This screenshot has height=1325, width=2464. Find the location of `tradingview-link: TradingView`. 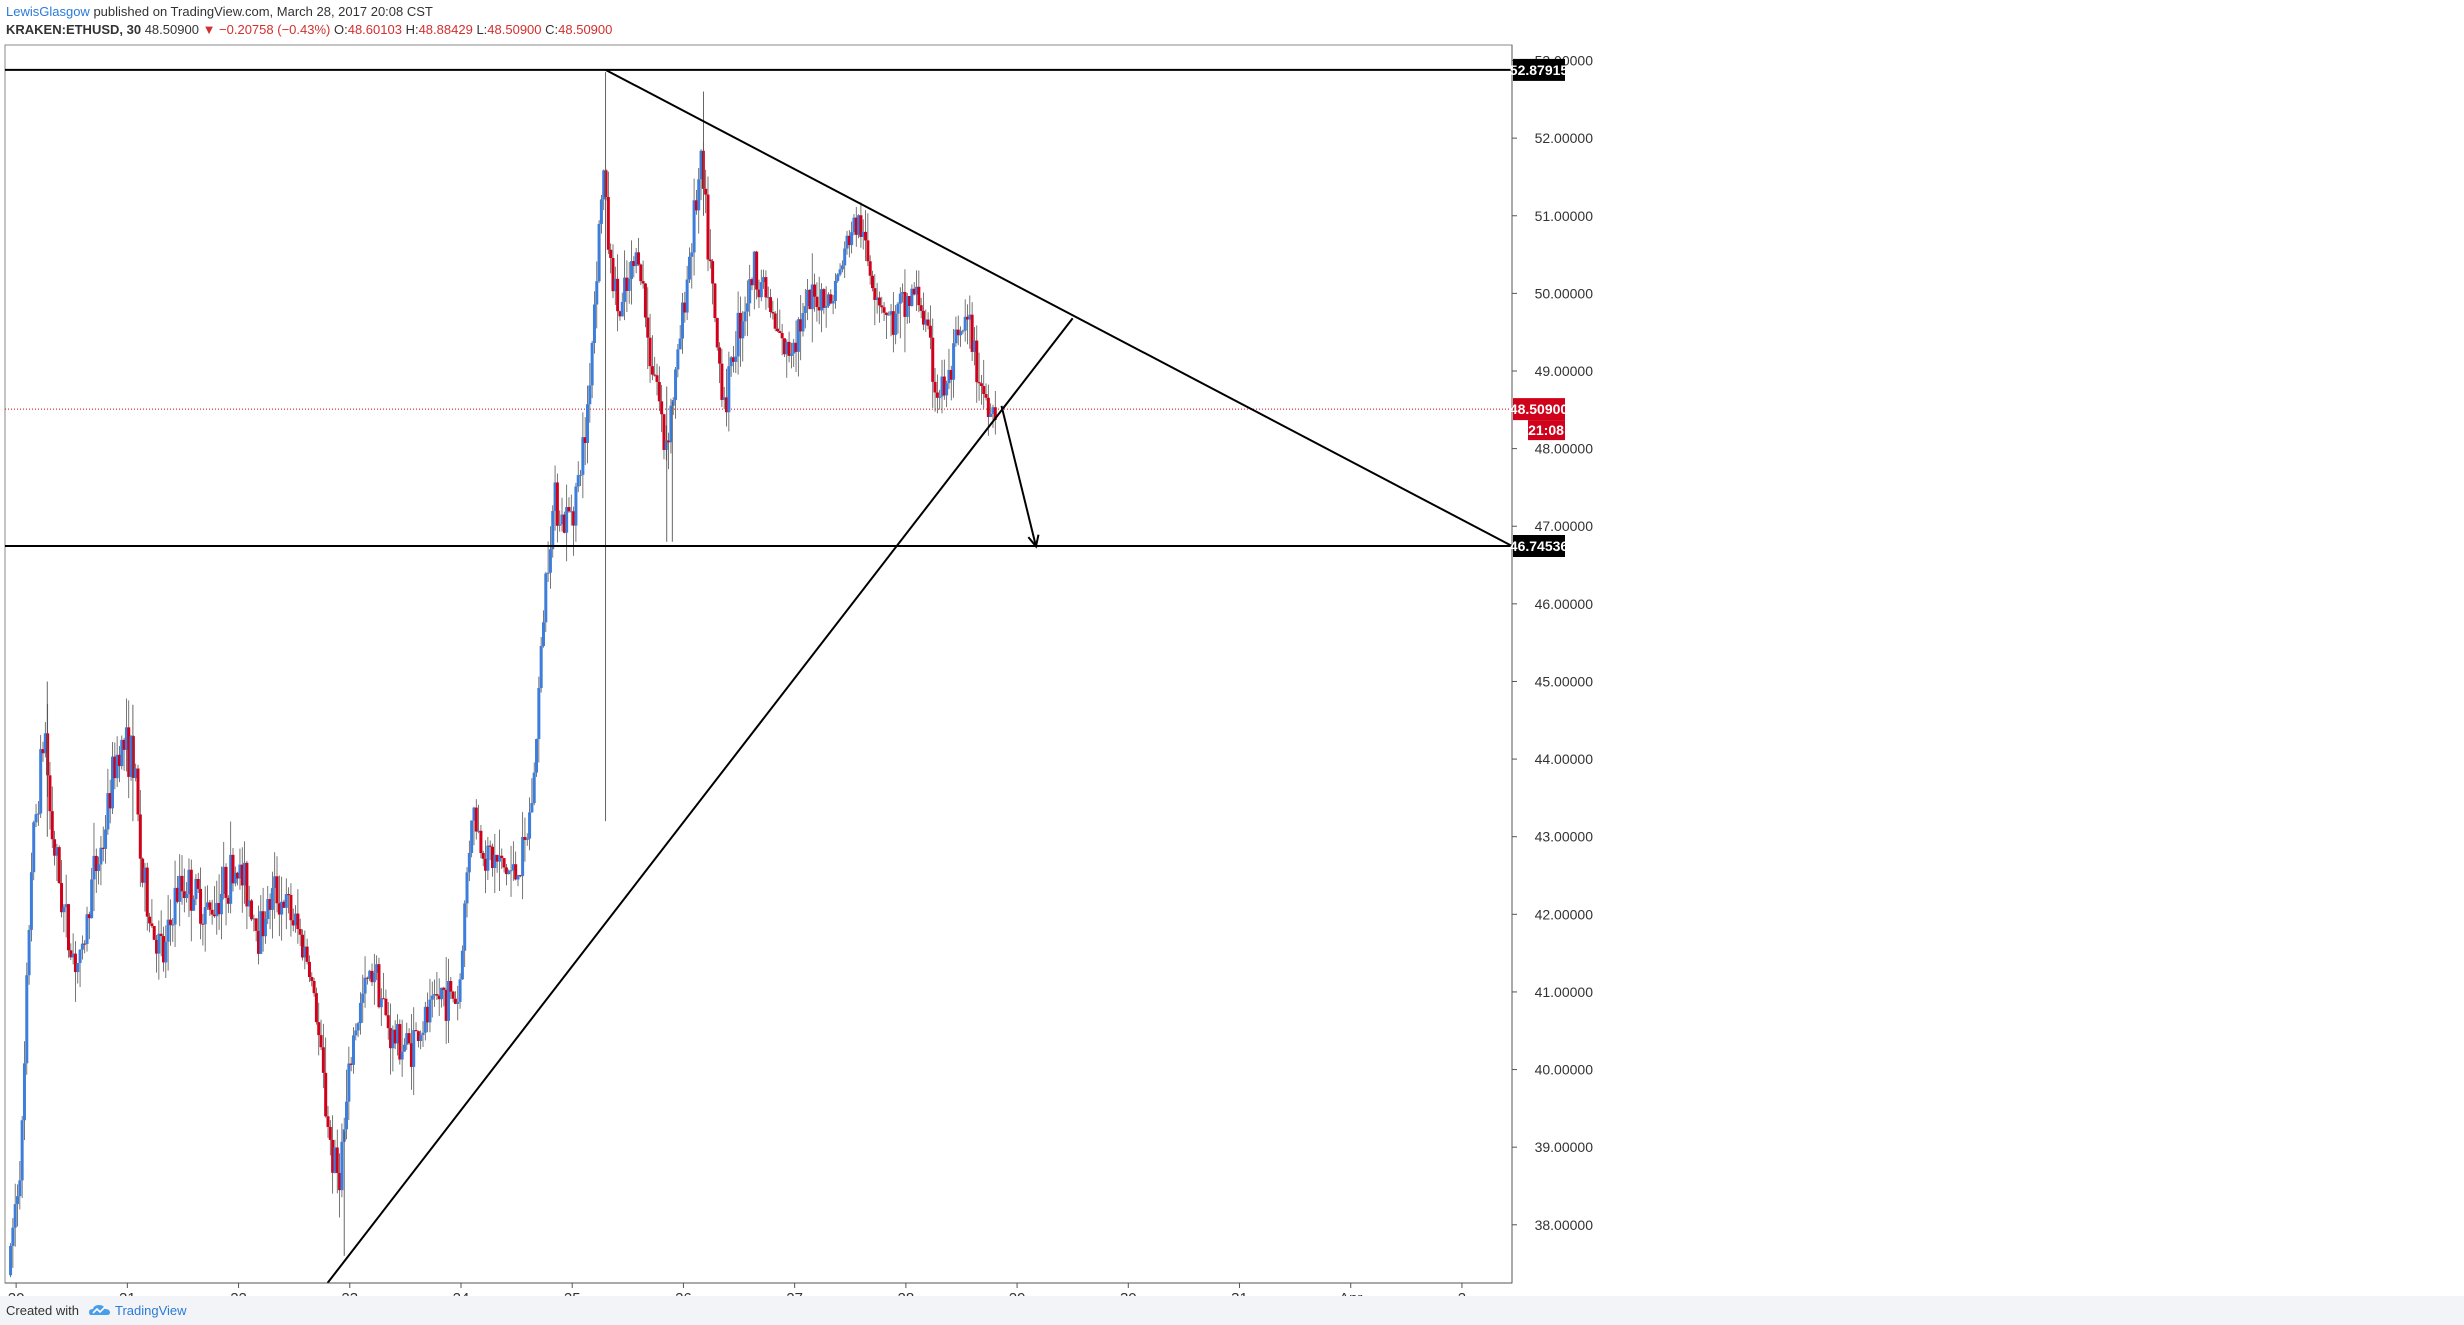

tradingview-link: TradingView is located at coordinates (151, 1310).